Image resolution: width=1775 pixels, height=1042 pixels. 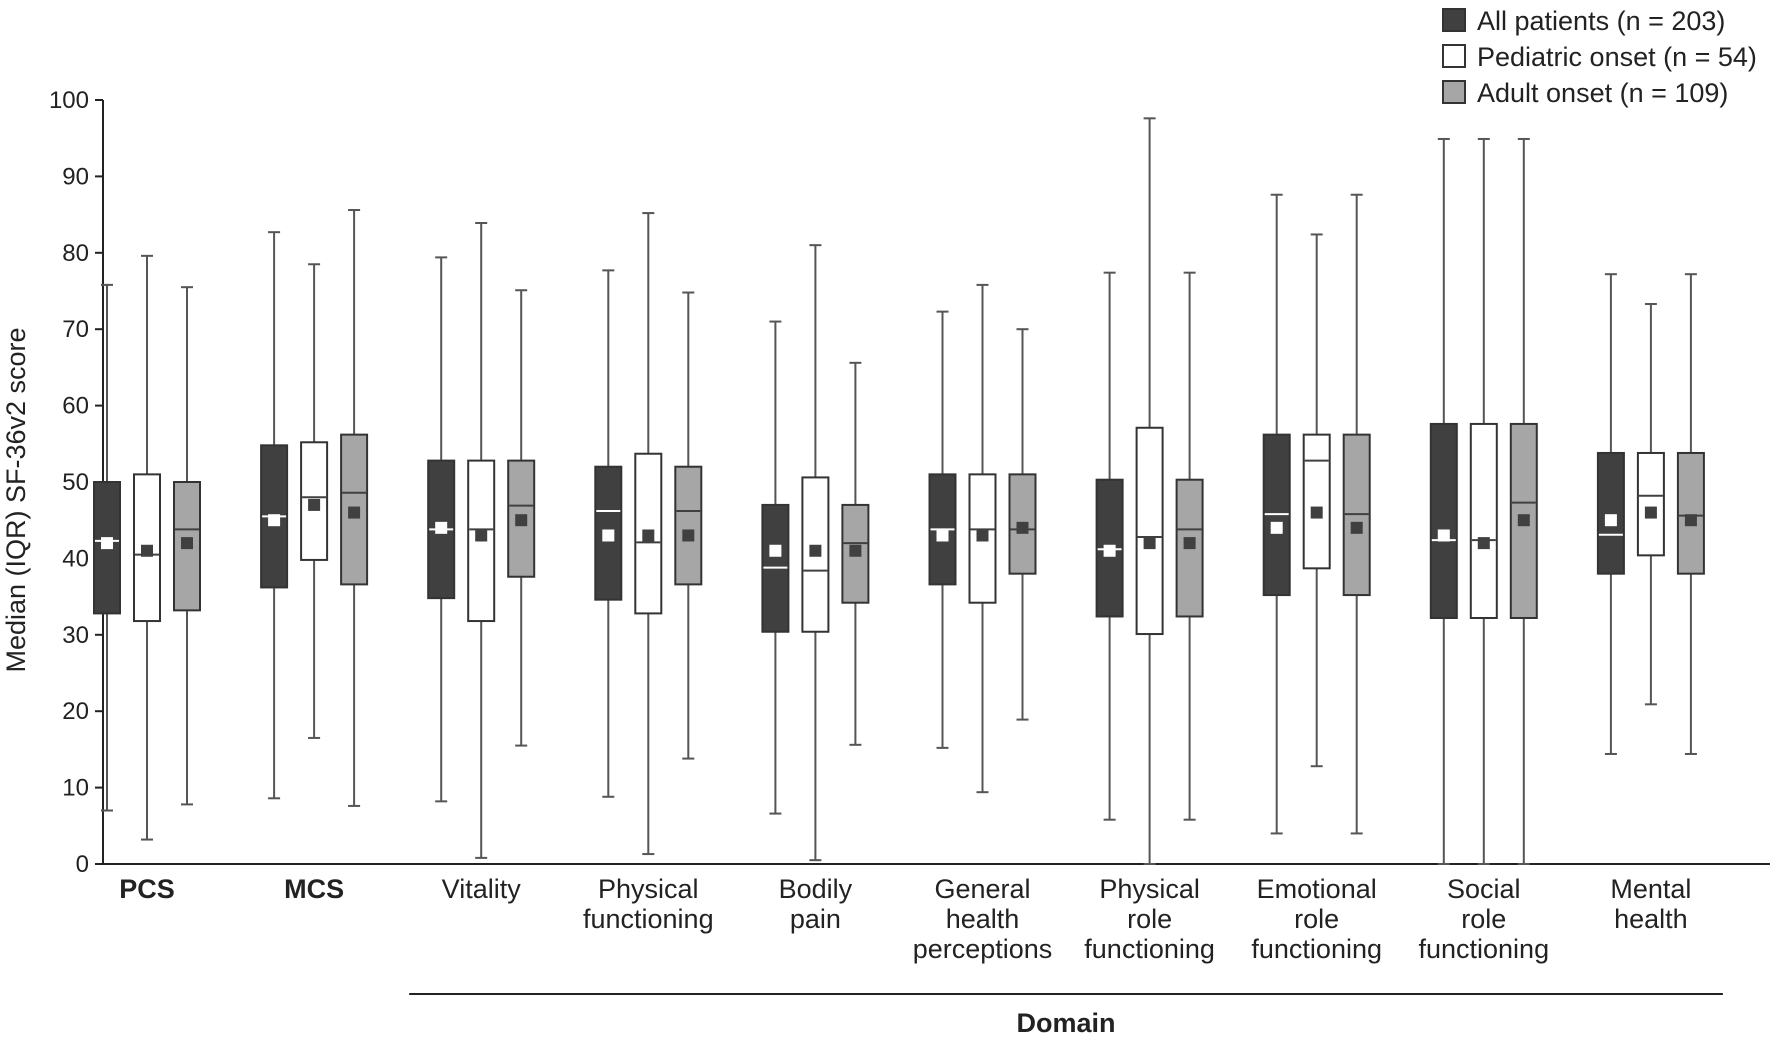 I want to click on legend-item: All patients (n = 203), so click(x=1583, y=21).